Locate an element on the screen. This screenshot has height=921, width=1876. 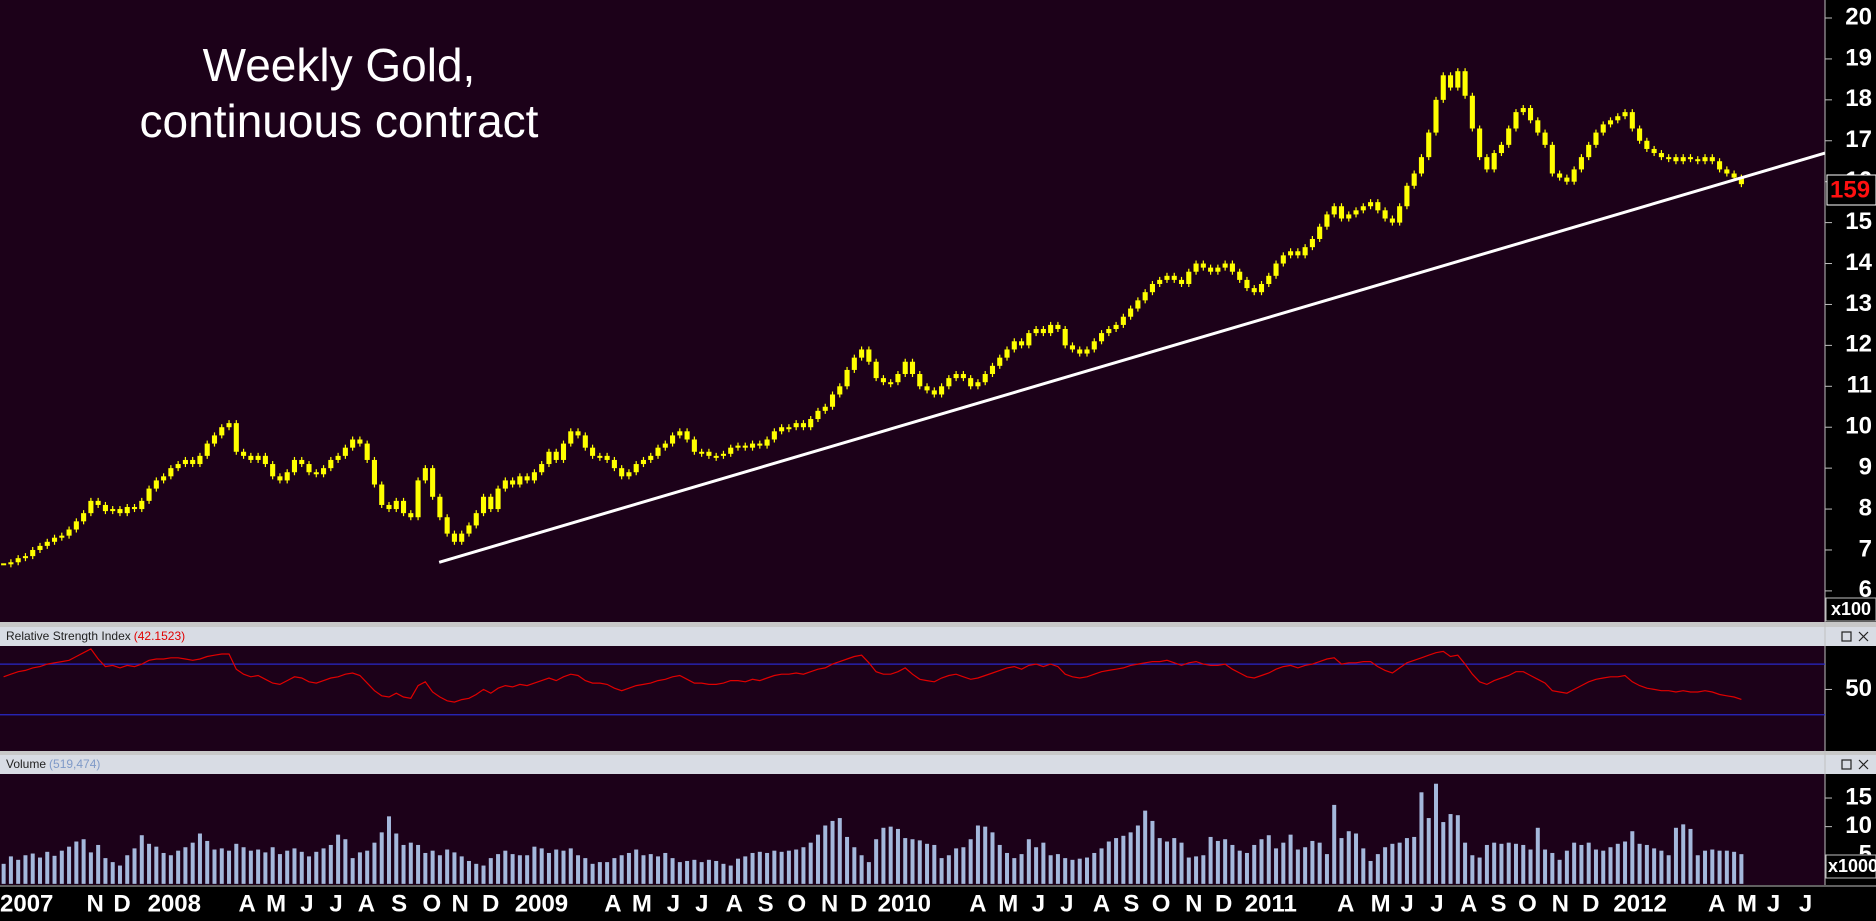
x-tick-label: N is located at coordinates (1193, 903).